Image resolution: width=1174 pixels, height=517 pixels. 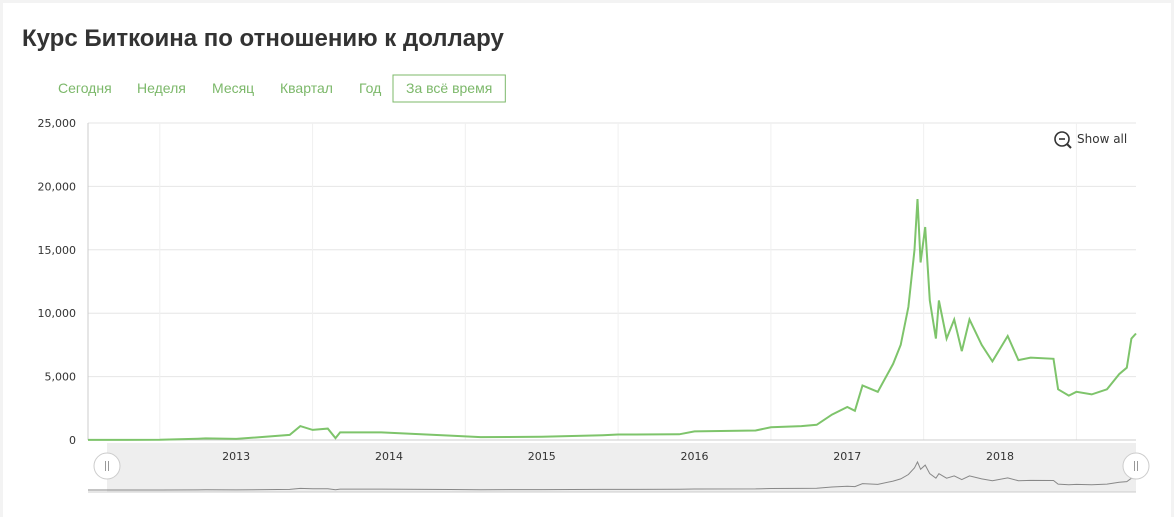 I want to click on x-tick-label: 2017, so click(x=847, y=456).